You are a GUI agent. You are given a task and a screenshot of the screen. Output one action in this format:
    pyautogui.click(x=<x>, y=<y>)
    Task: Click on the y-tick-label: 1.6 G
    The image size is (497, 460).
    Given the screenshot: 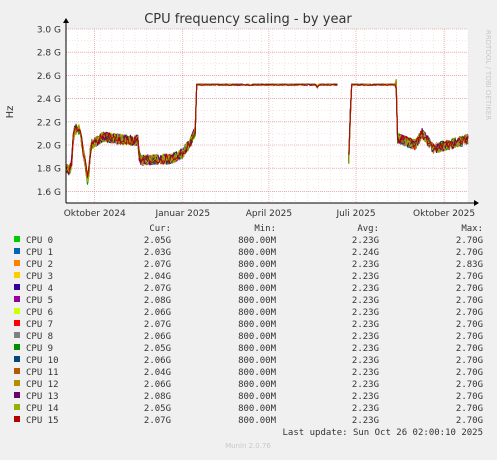 What is the action you would take?
    pyautogui.click(x=49, y=193)
    